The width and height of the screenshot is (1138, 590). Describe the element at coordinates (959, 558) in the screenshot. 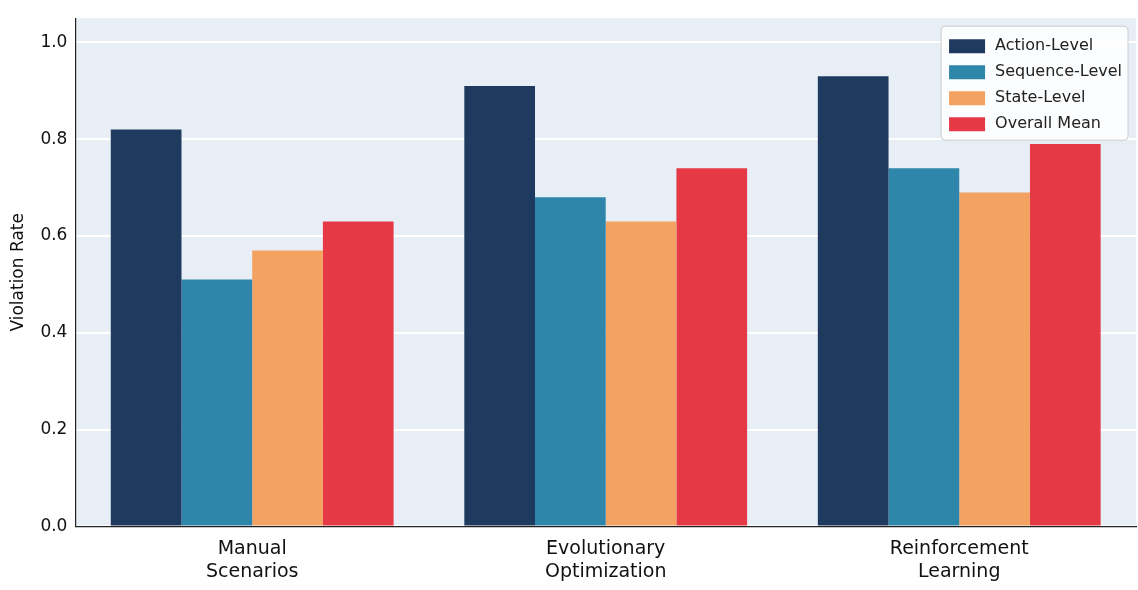

I see `x-tick-label: Reinforcement Learning` at that location.